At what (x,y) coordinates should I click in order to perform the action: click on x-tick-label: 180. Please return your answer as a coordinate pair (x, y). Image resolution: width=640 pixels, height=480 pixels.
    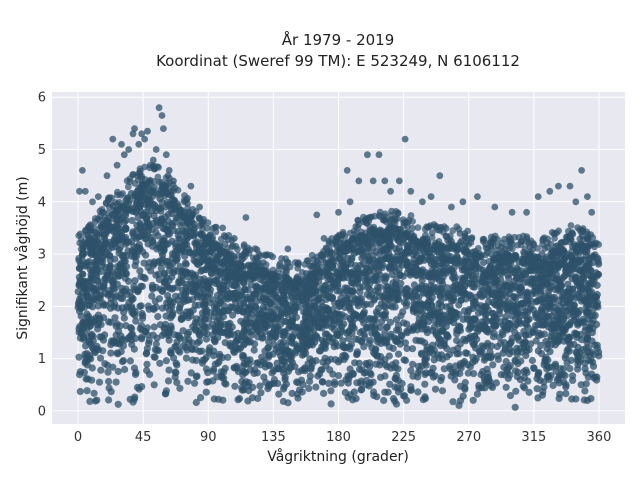
    Looking at the image, I should click on (338, 437).